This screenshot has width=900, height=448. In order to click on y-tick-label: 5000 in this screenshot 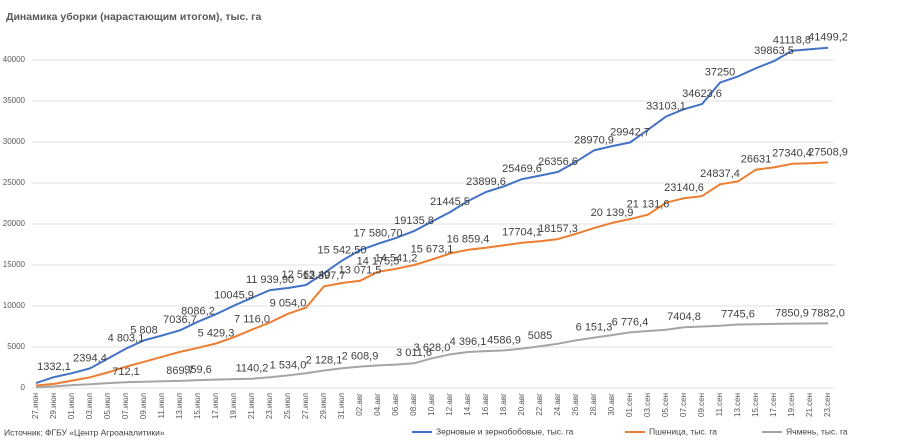, I will do `click(16, 346)`.